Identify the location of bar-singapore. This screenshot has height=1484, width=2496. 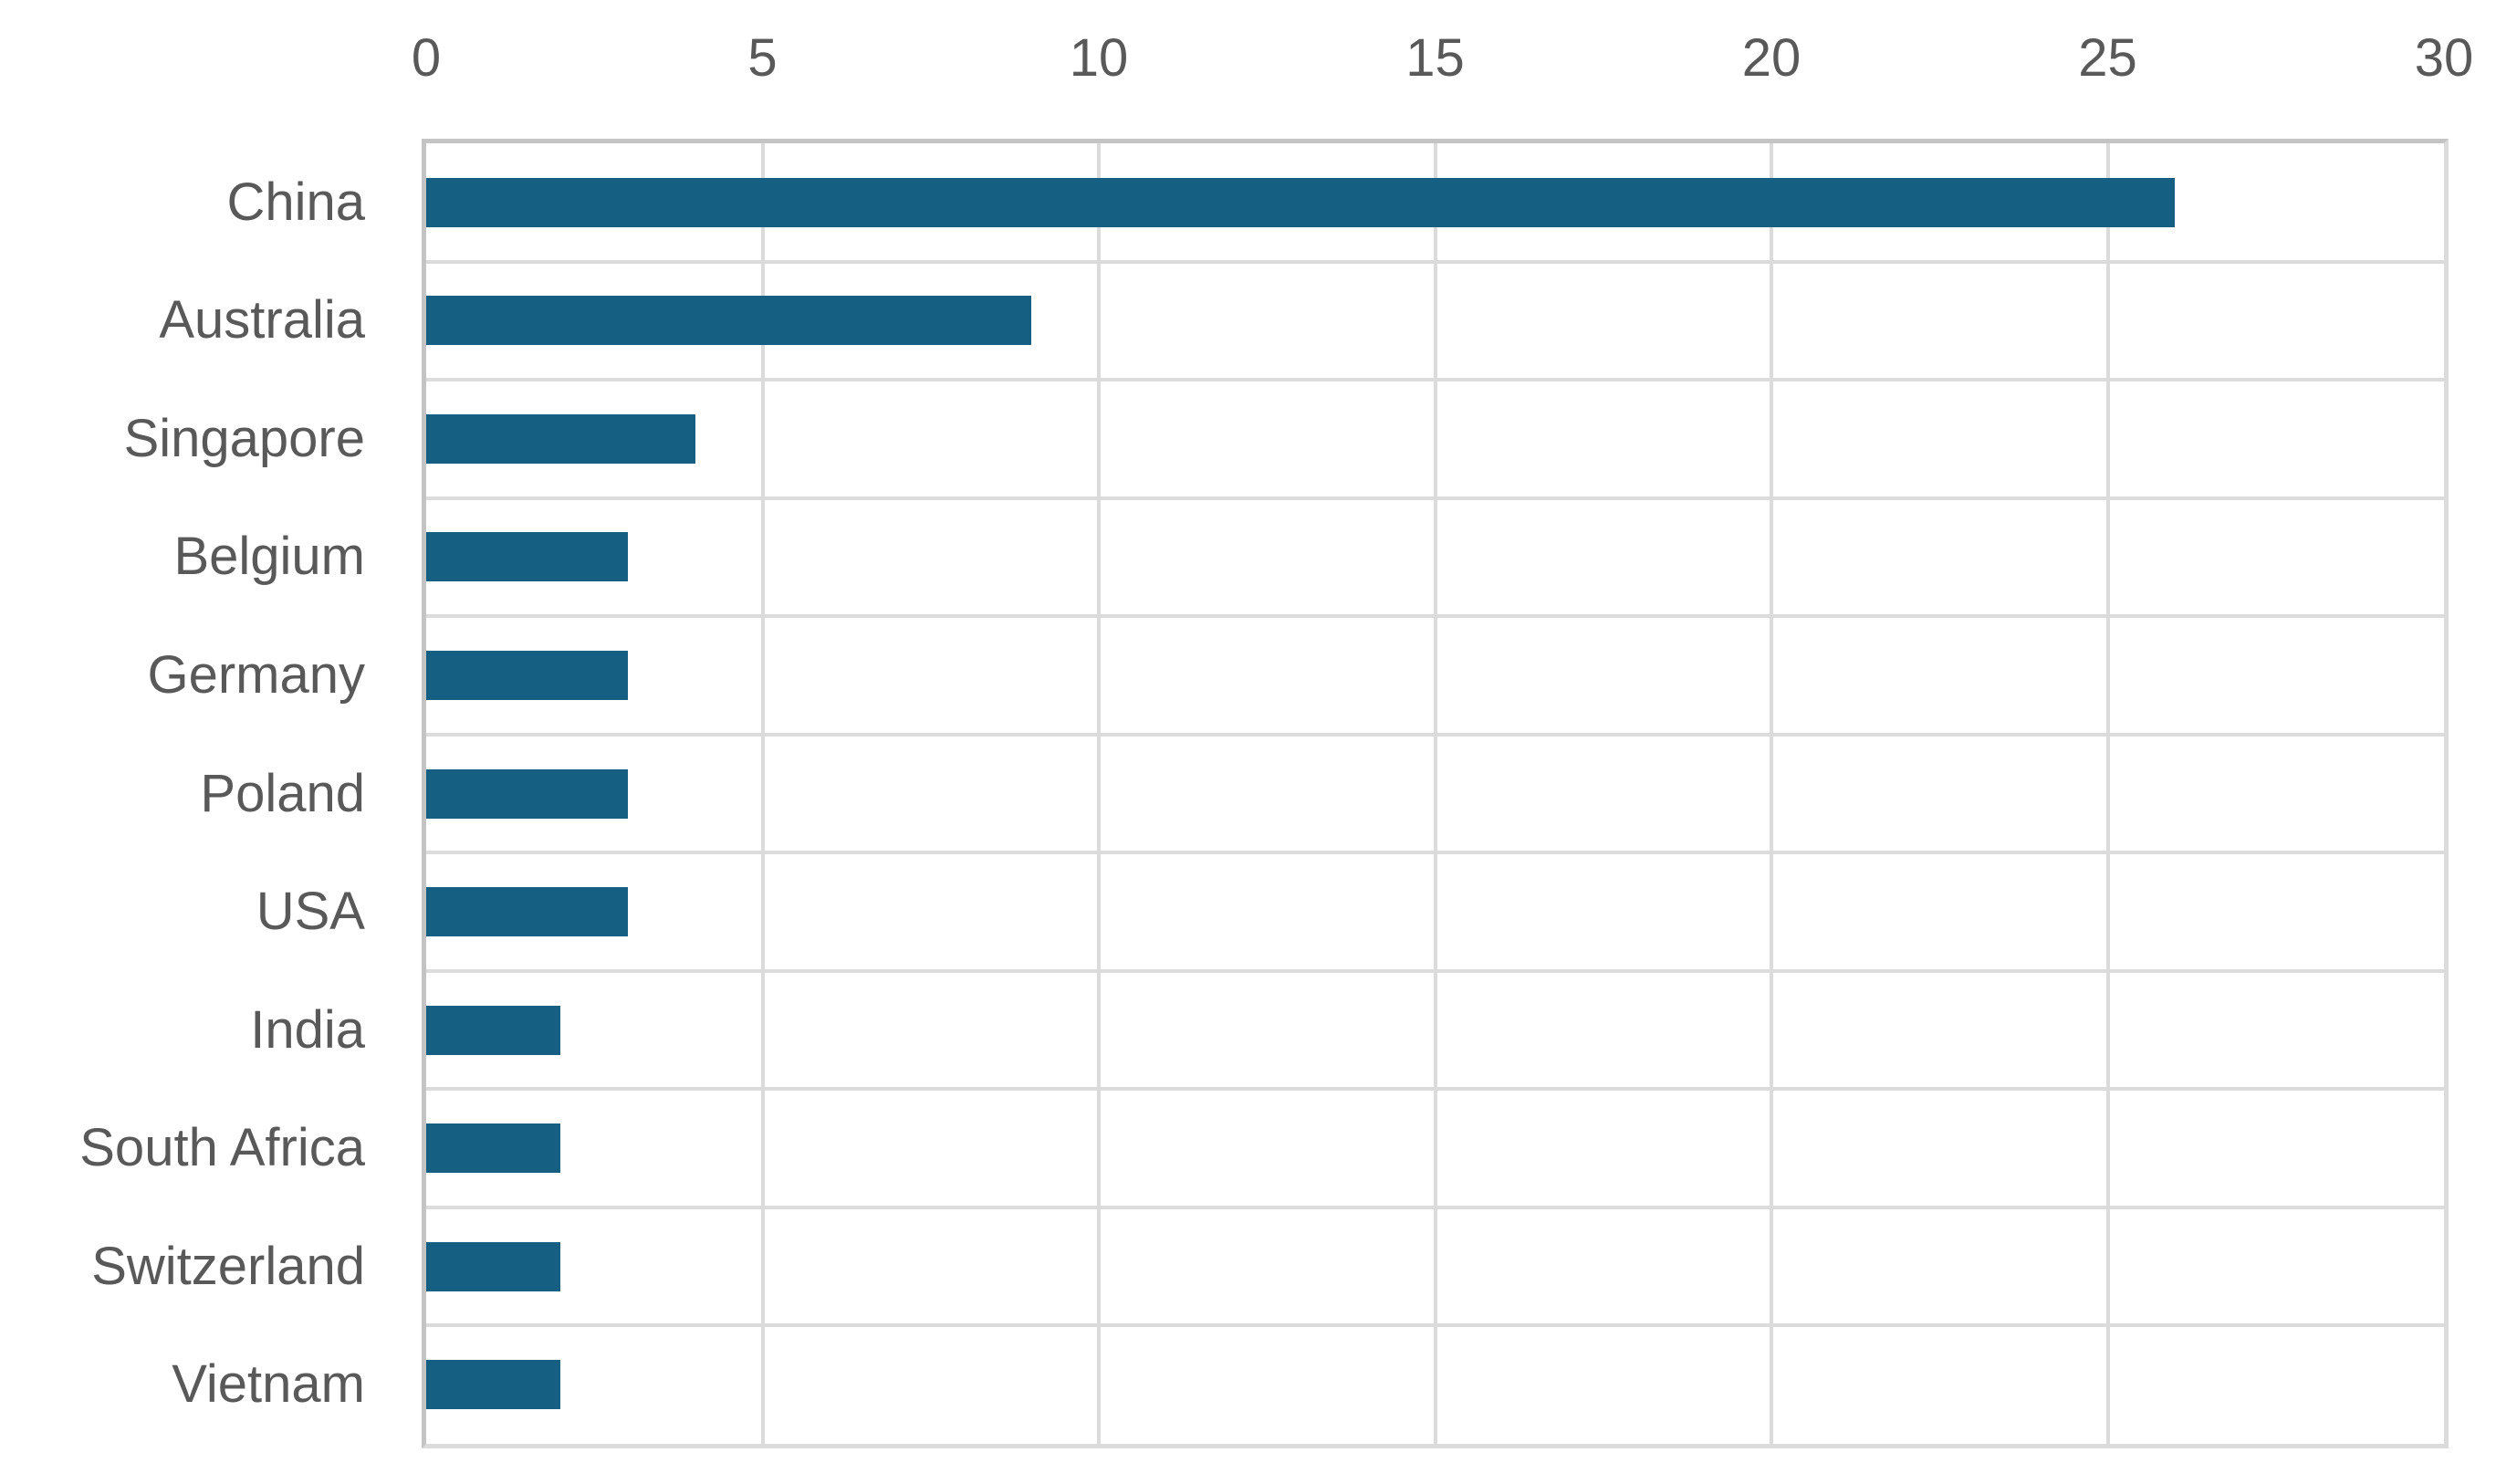
(560, 438).